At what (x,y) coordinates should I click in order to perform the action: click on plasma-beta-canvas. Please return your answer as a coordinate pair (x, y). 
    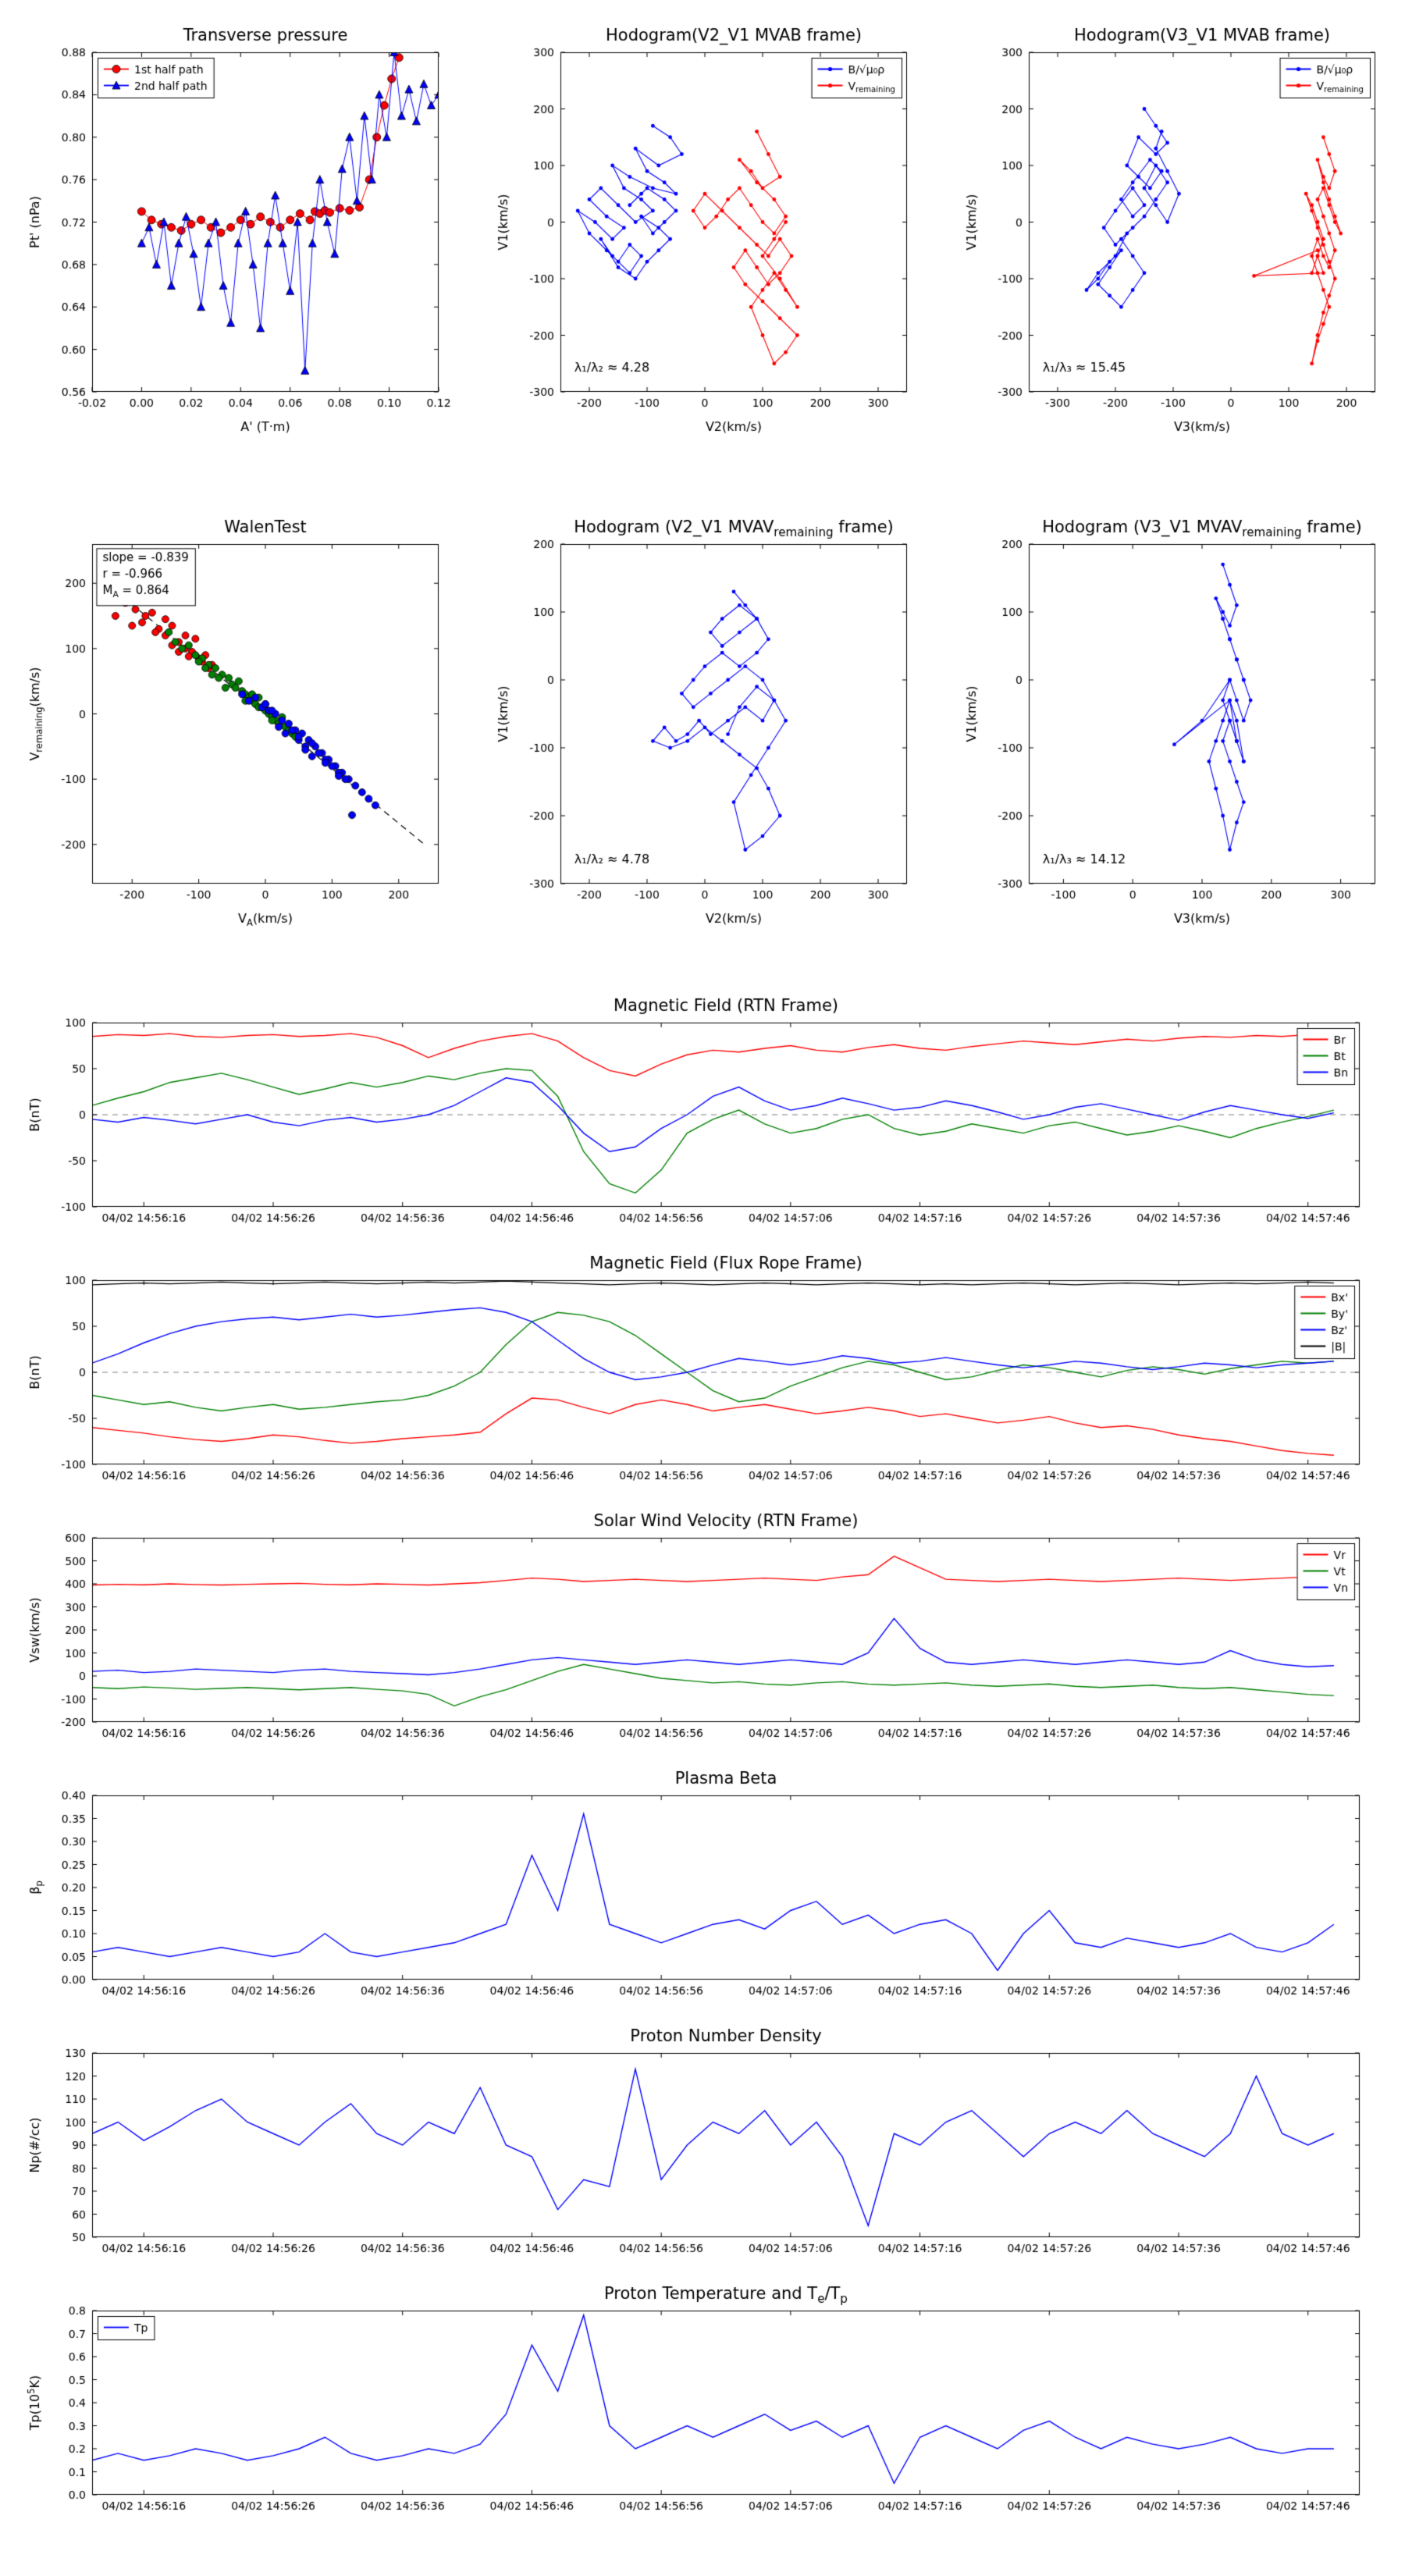
    Looking at the image, I should click on (703, 1893).